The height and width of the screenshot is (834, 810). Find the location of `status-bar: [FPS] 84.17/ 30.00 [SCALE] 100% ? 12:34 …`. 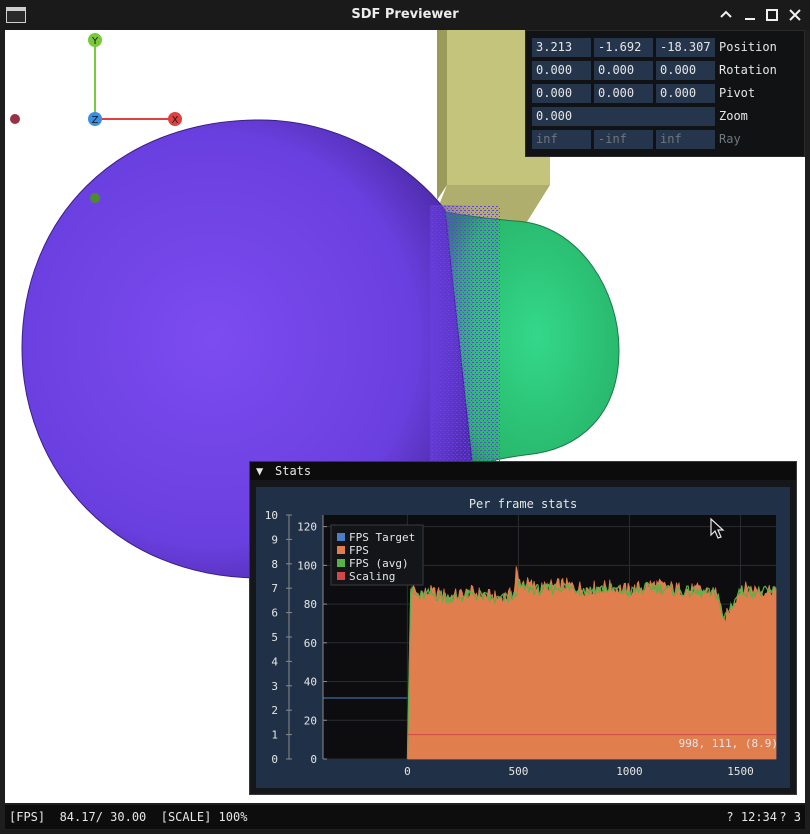

status-bar: [FPS] 84.17/ 30.00 [SCALE] 100% ? 12:34 … is located at coordinates (405, 817).